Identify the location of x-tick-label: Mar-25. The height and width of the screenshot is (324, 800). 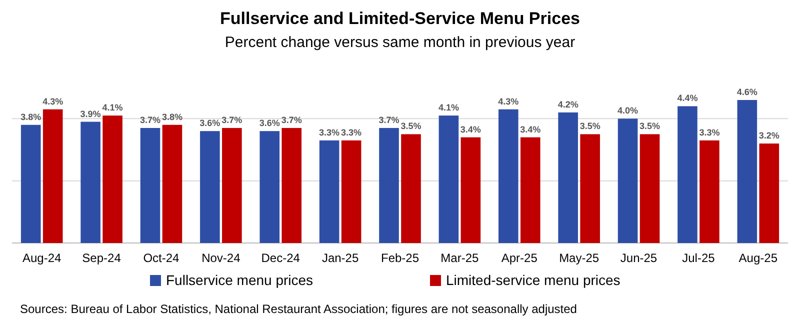
(460, 258).